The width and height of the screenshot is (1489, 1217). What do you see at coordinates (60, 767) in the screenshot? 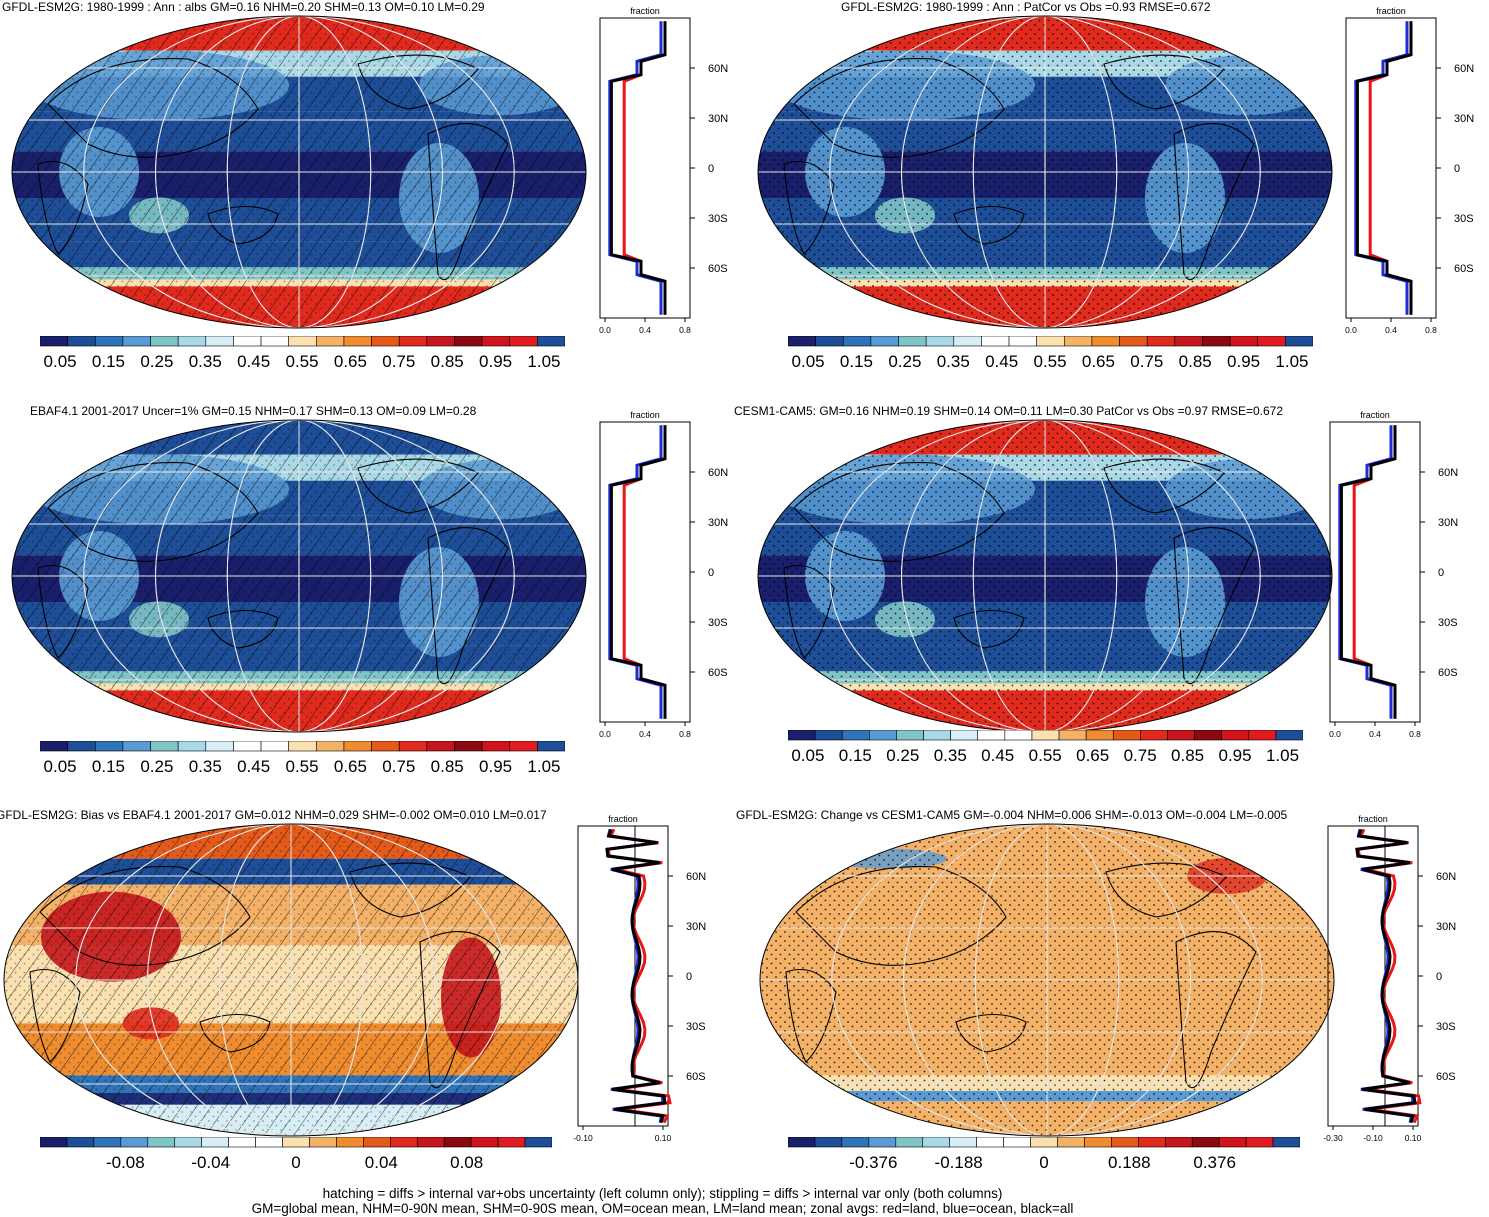
I see `colorbar-tick-label: 0.05` at bounding box center [60, 767].